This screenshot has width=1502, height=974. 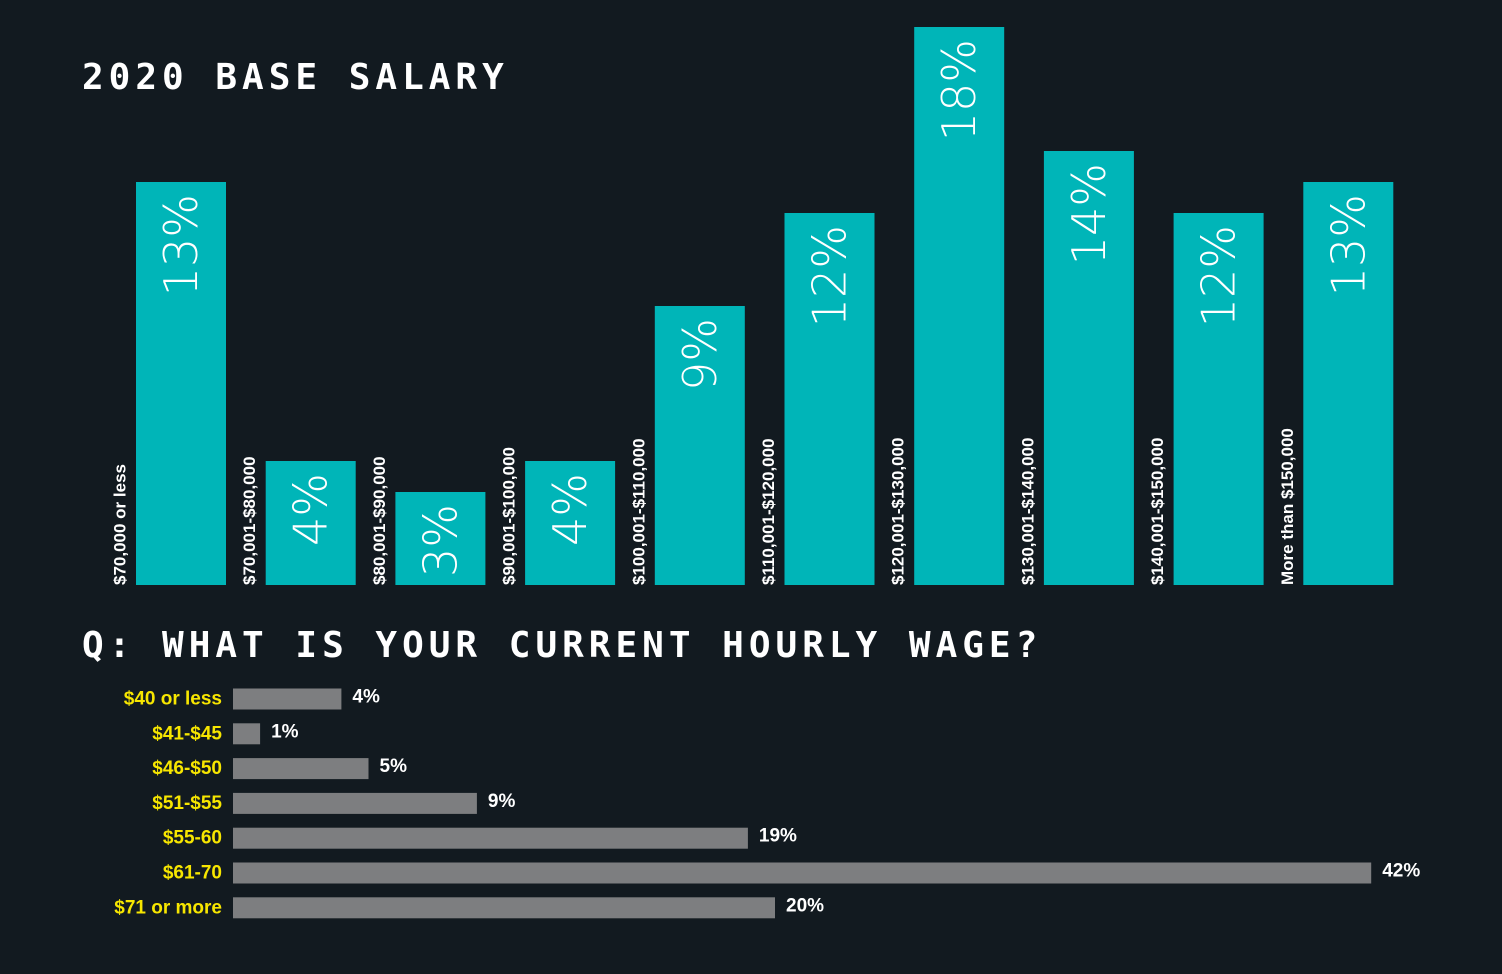 What do you see at coordinates (1287, 506) in the screenshot?
I see `salary-category-label: More than $150,000` at bounding box center [1287, 506].